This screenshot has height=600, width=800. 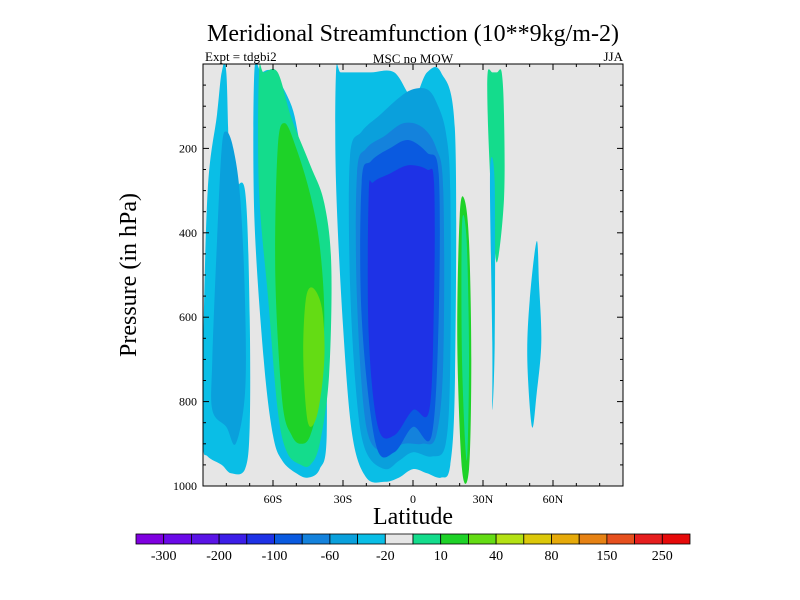 What do you see at coordinates (228, 288) in the screenshot?
I see `region-sh-outer-core` at bounding box center [228, 288].